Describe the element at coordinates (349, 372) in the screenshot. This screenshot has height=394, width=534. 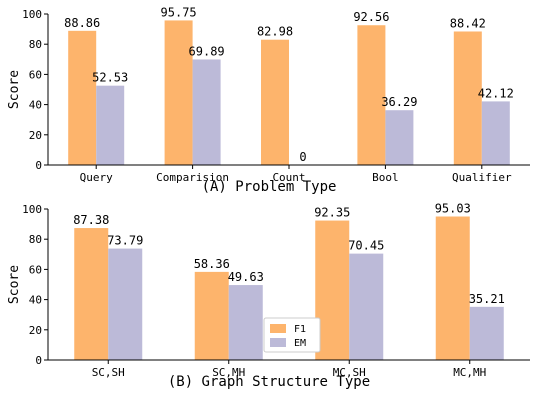
I see `x-tick-label-2: MC,SH` at that location.